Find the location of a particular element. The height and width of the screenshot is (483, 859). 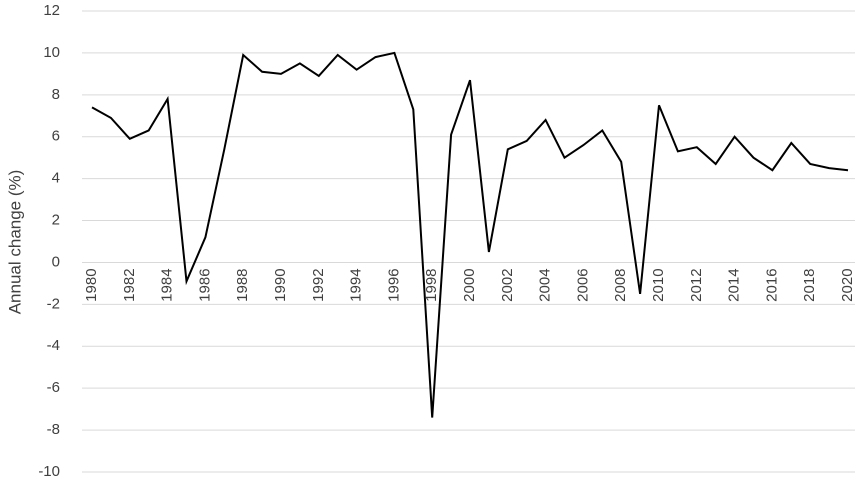

y-tick-label: 6 is located at coordinates (56, 136).